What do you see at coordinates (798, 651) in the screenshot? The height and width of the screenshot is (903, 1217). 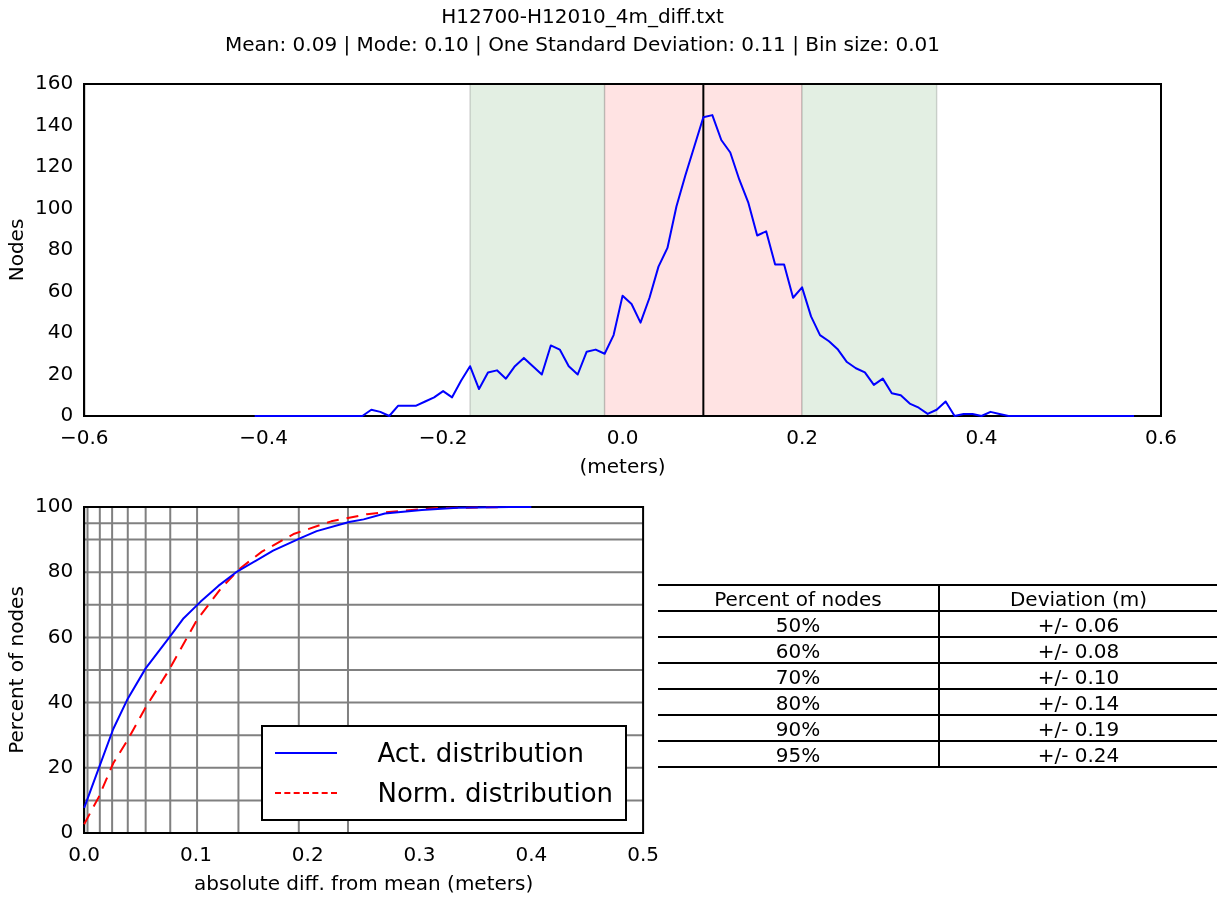 I see `text: 60%` at bounding box center [798, 651].